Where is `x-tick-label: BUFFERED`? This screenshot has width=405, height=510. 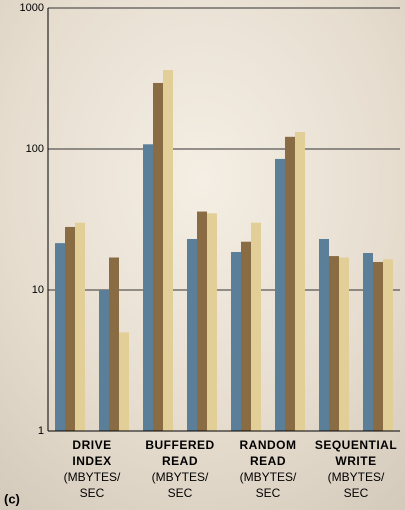 x-tick-label: BUFFERED is located at coordinates (179, 445).